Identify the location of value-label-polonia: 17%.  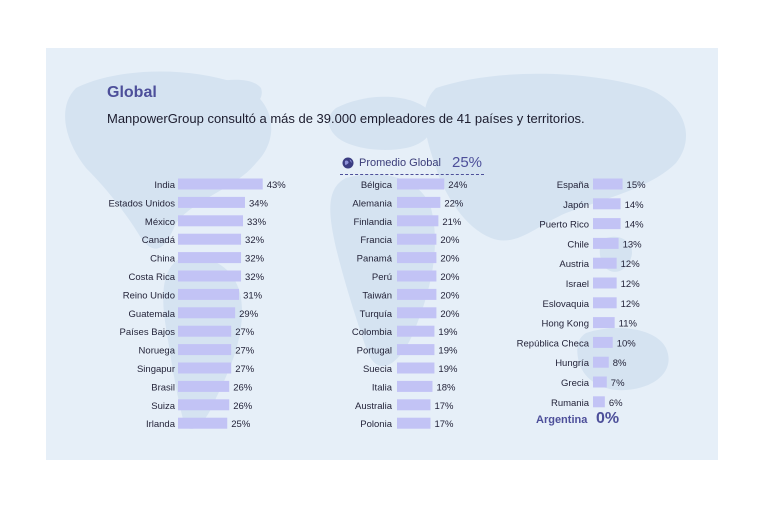
(444, 424).